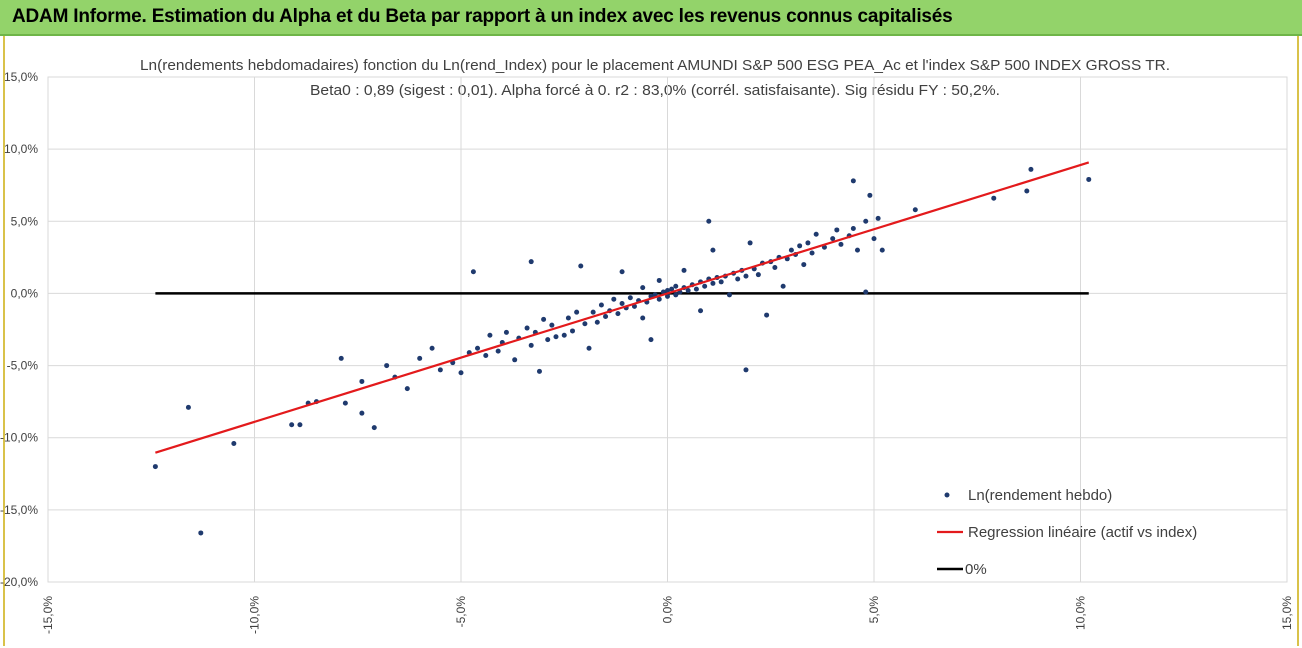 The height and width of the screenshot is (648, 1302). I want to click on x-tick-label: -10,0%, so click(255, 615).